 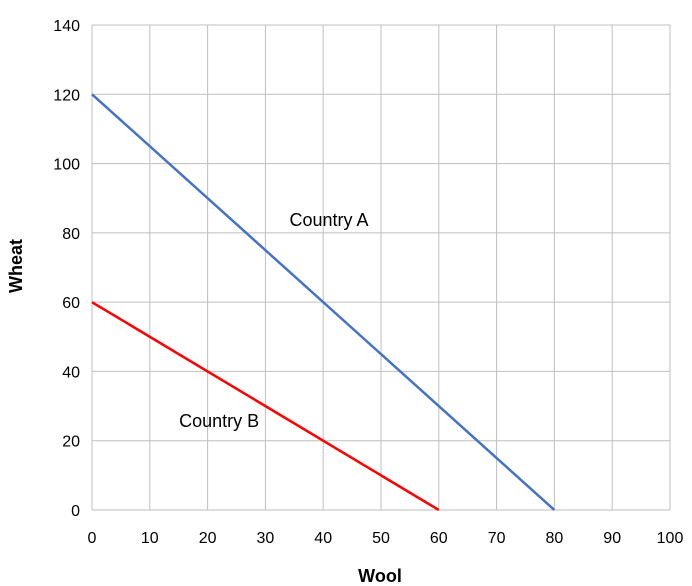 What do you see at coordinates (92, 538) in the screenshot?
I see `x-tick-label: 0` at bounding box center [92, 538].